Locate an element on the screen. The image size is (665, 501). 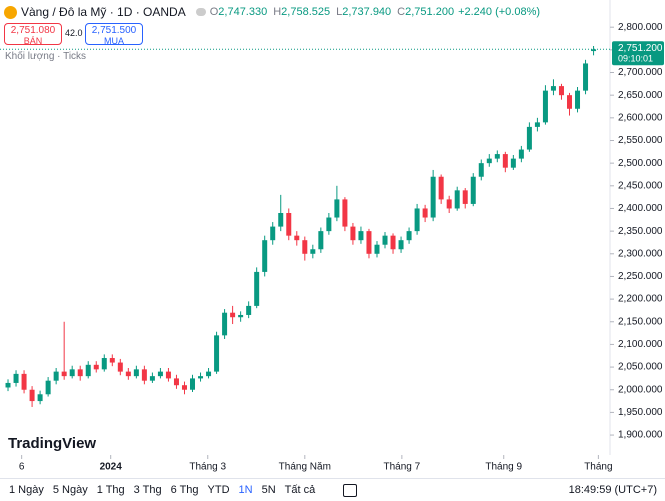
ohlc-item: C2,751.200 is located at coordinates (425, 12).